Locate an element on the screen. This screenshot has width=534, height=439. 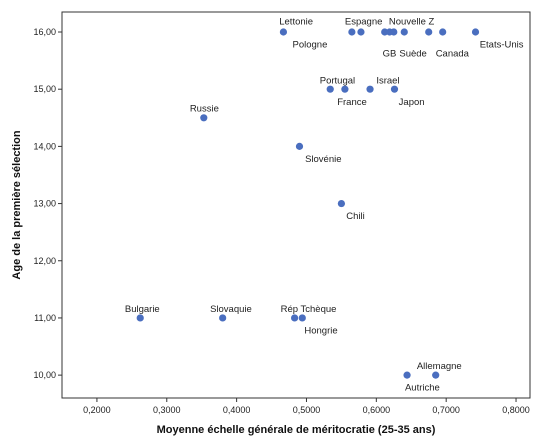
y-axis-ticks: 10,00 11,00 12,00 13,00 14,00 15,00 16,00 is located at coordinates (47, 203).